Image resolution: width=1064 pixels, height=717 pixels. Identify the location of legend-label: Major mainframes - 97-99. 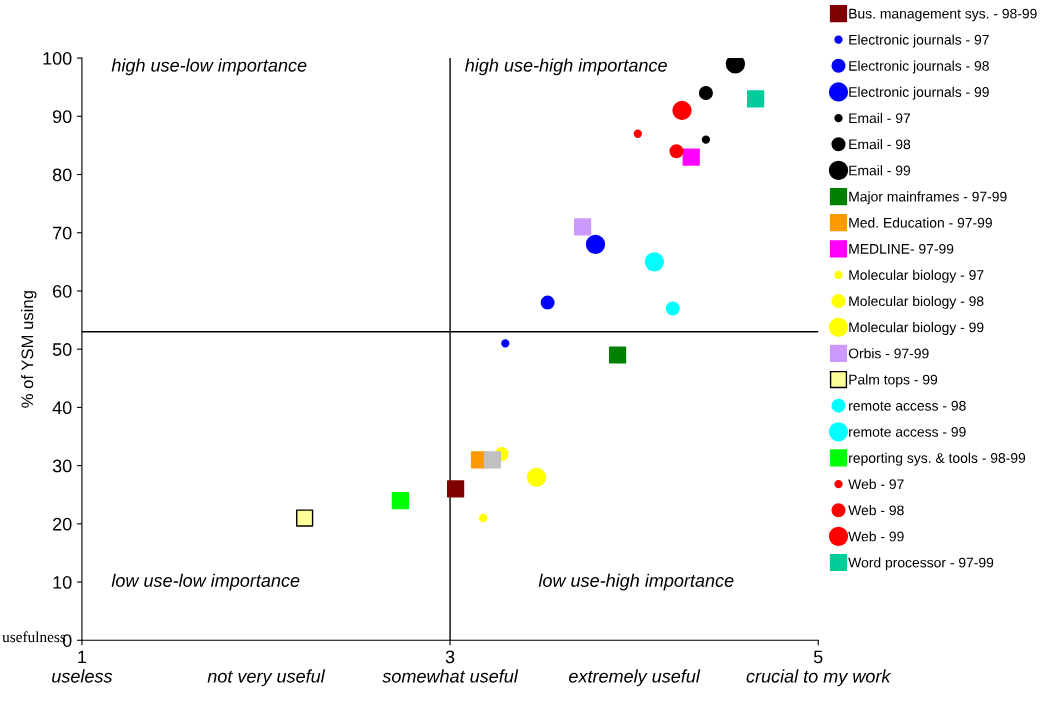
(928, 198).